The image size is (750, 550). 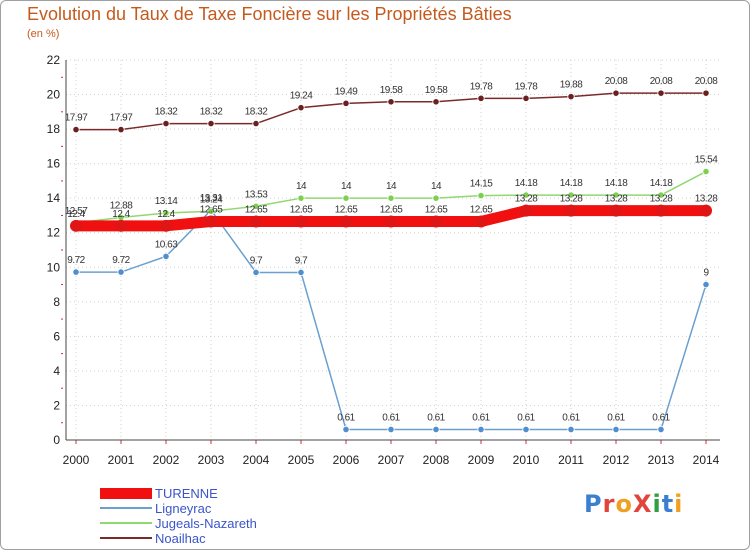 What do you see at coordinates (166, 201) in the screenshot?
I see `data-label: 13.14` at bounding box center [166, 201].